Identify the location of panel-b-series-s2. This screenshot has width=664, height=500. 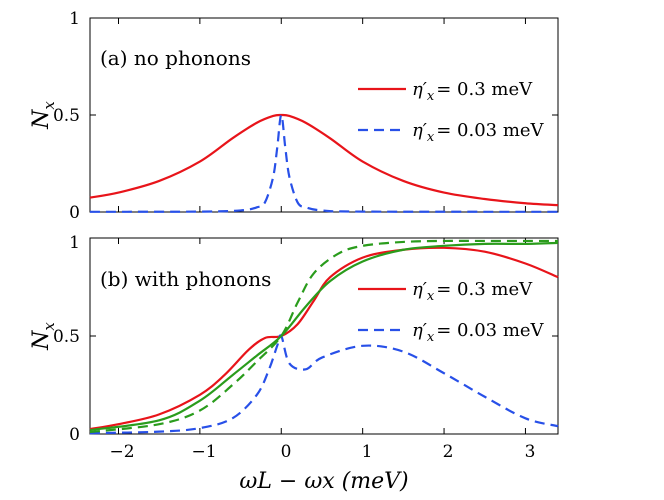
(324, 384).